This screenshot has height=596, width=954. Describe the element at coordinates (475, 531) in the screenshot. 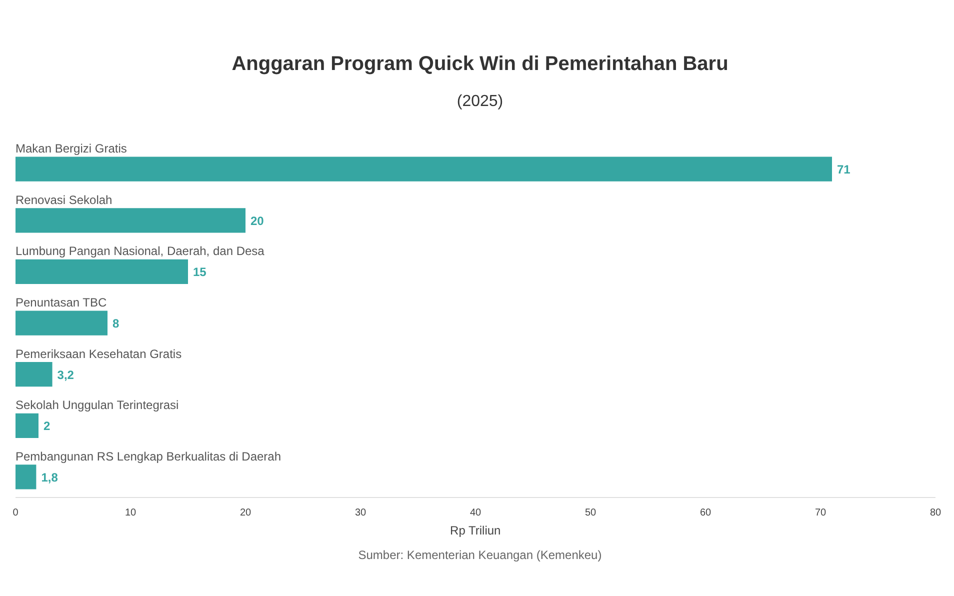

I see `x-axis-title: Rp Triliun` at that location.